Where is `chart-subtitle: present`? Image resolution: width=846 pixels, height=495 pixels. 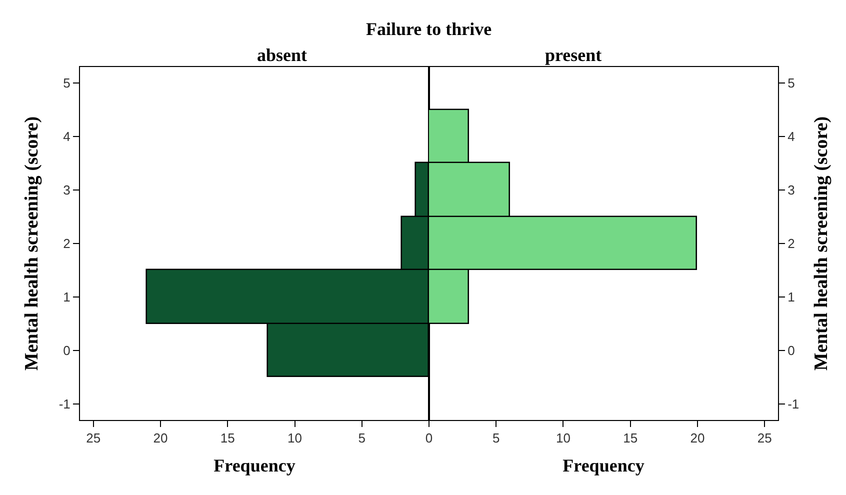 chart-subtitle: present is located at coordinates (573, 55).